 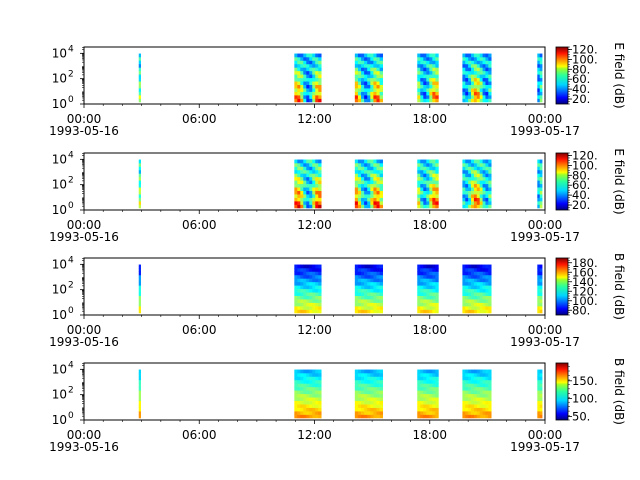 What do you see at coordinates (340, 394) in the screenshot?
I see `spectrogram` at bounding box center [340, 394].